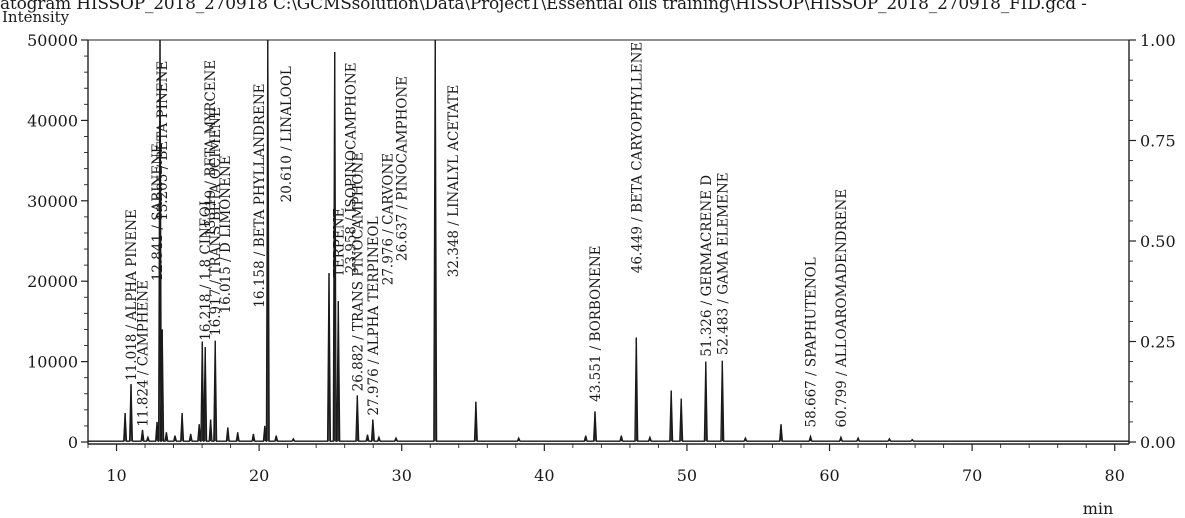  I want to click on peak-annotation: 12.841 / SABINENE, so click(158, 212).